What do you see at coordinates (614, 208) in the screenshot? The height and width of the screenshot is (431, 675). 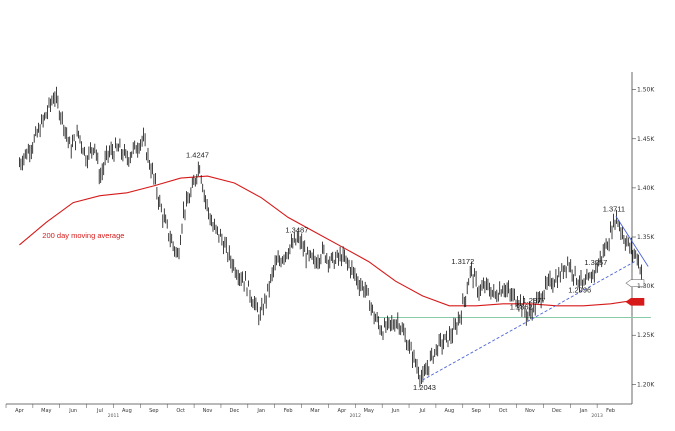 I see `price-level-annotation: 1.3711` at bounding box center [614, 208].